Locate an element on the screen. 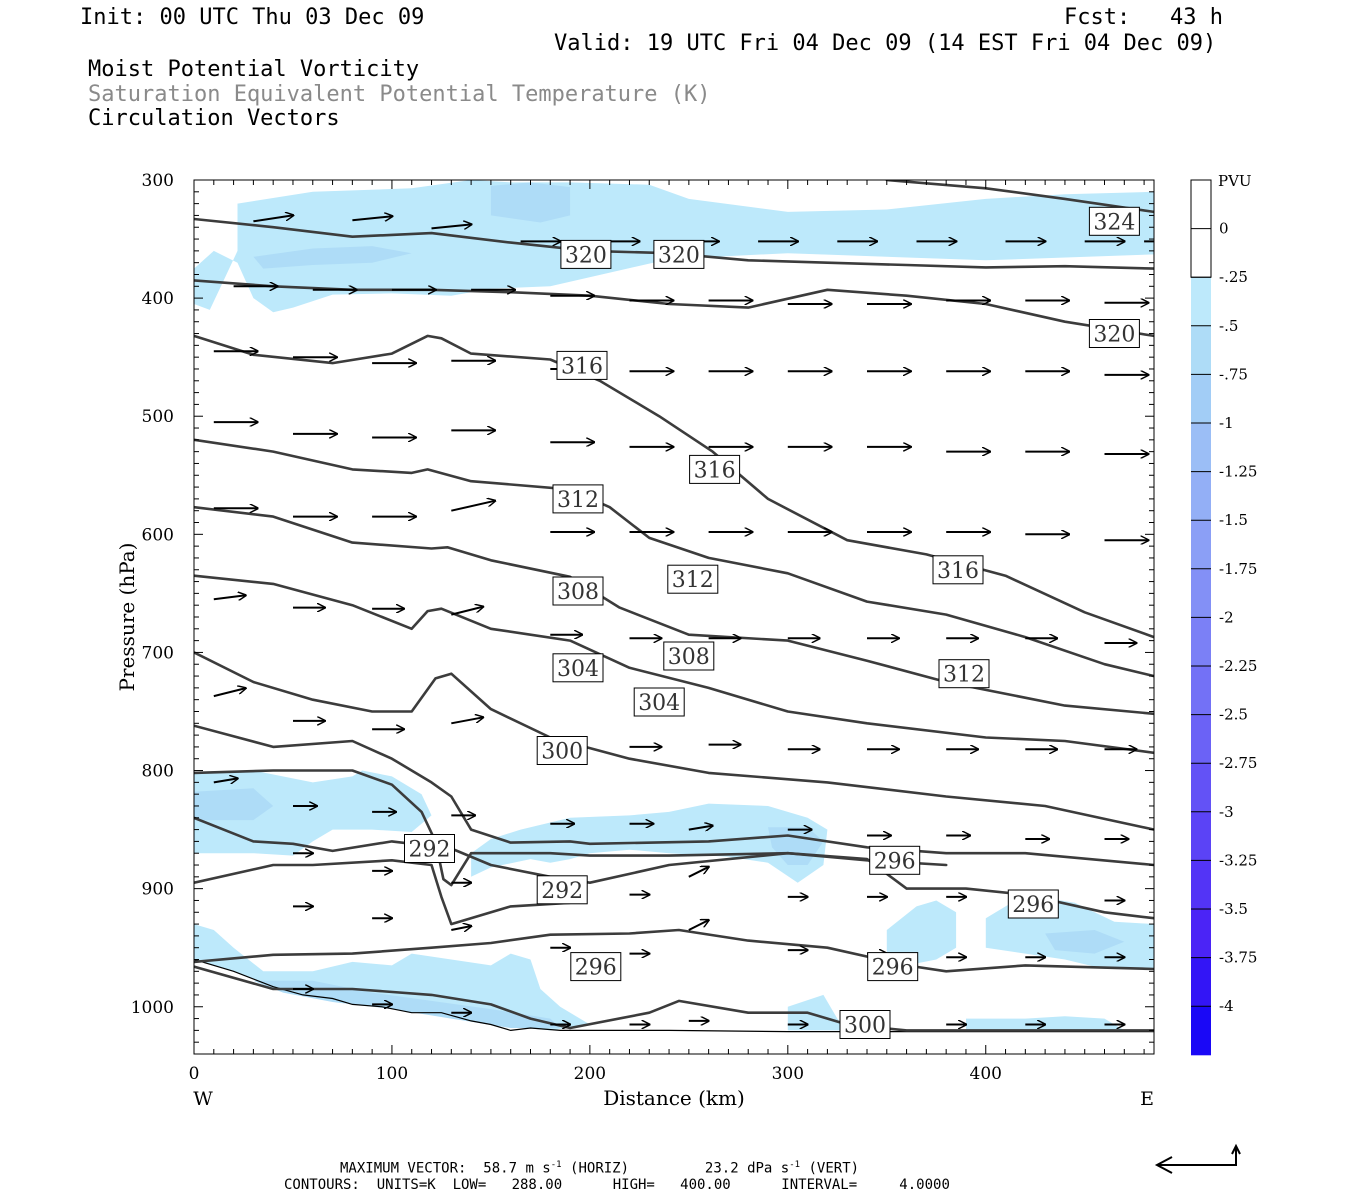 This screenshot has height=1200, width=1350. contour-label-308-10: 308 is located at coordinates (578, 591).